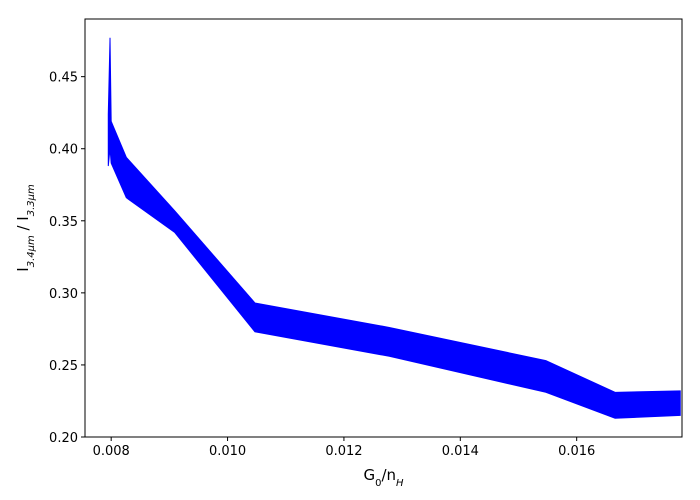  Describe the element at coordinates (63, 294) in the screenshot. I see `y-tick-label: 0.30` at that location.